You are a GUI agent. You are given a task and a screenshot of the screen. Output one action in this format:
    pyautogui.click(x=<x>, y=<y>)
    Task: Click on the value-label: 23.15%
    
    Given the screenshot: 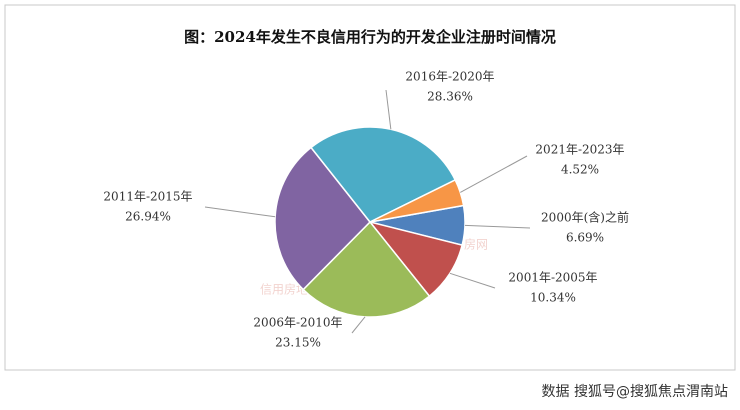 What is the action you would take?
    pyautogui.click(x=298, y=343)
    